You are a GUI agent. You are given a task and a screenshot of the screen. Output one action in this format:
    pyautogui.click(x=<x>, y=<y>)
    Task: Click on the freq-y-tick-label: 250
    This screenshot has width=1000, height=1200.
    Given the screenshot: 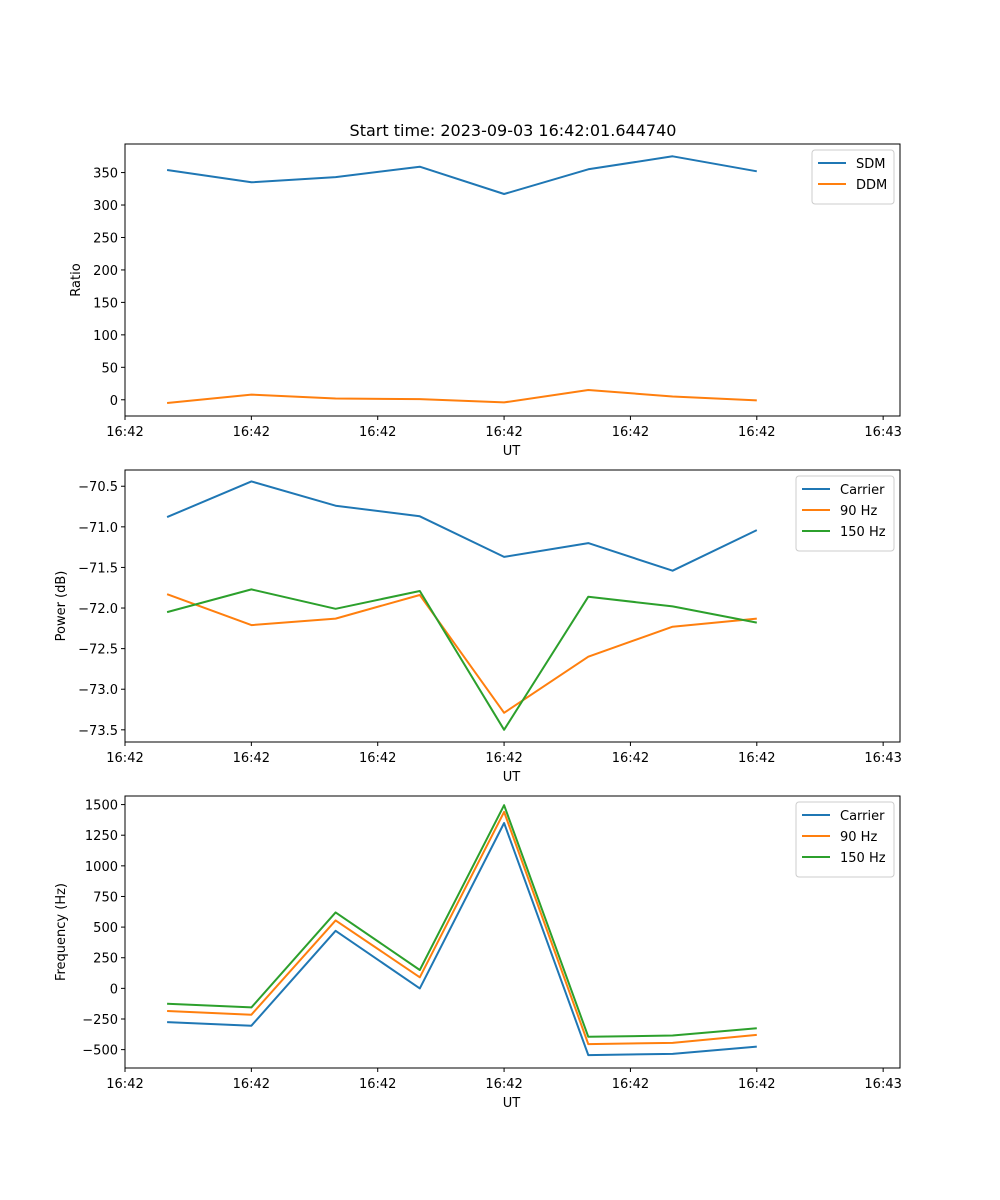 What is the action you would take?
    pyautogui.click(x=105, y=959)
    